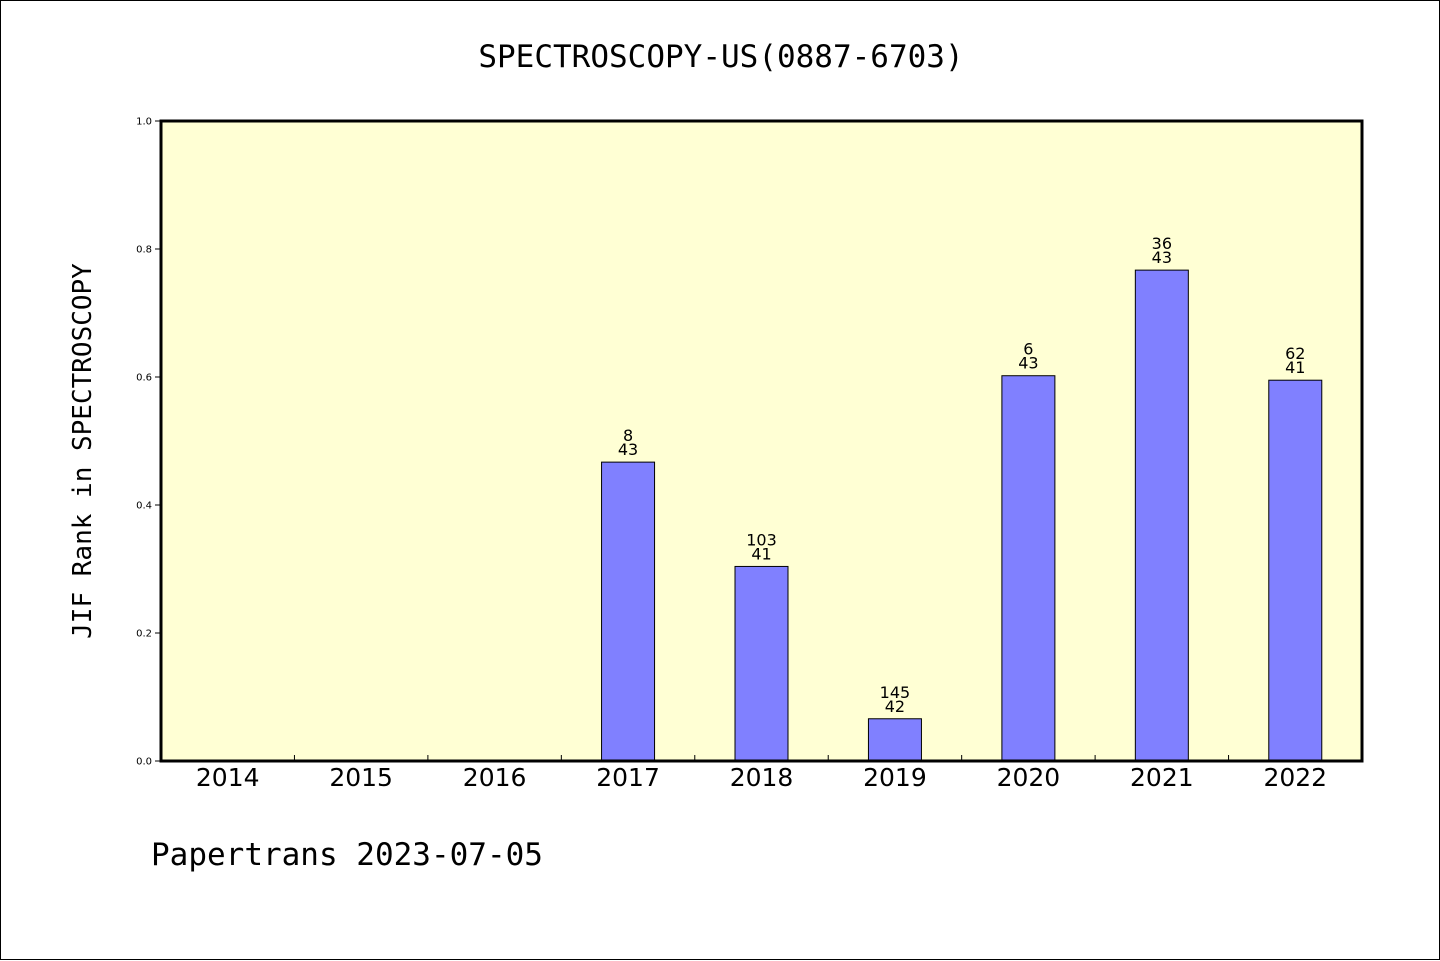 The image size is (1440, 961). Describe the element at coordinates (628, 777) in the screenshot. I see `x-tick-label: 2017` at that location.